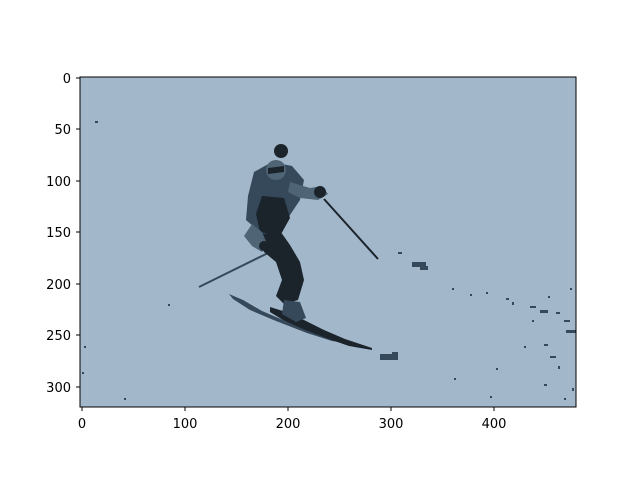  Describe the element at coordinates (288, 424) in the screenshot. I see `x-tick-label: 200` at that location.